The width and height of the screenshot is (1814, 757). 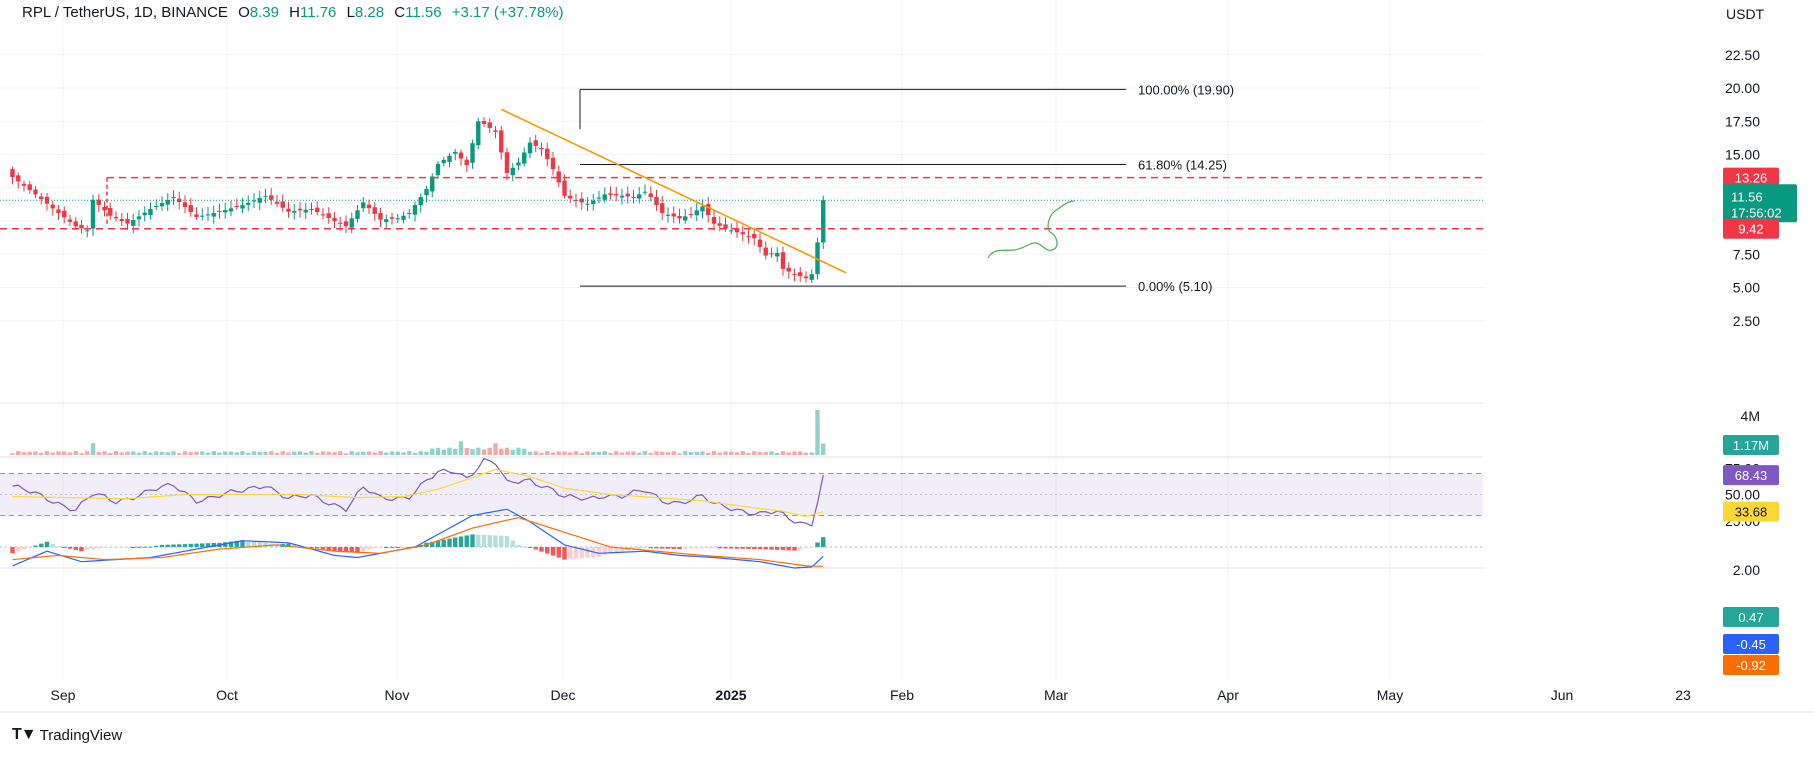 I want to click on volume-bars, so click(x=418, y=432).